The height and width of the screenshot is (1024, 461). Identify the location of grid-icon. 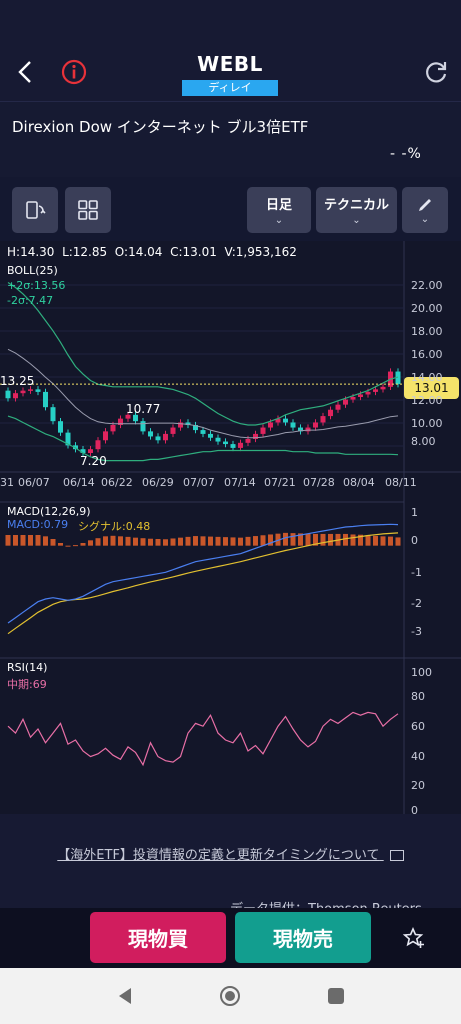
(88, 210).